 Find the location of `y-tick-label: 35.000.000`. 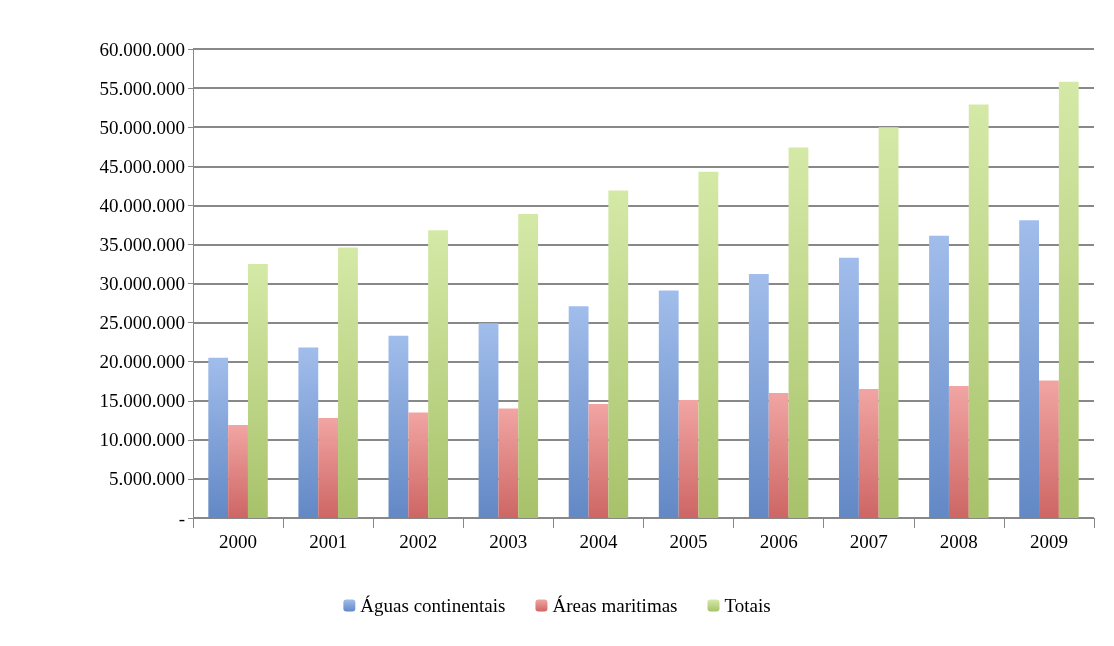

y-tick-label: 35.000.000 is located at coordinates (142, 244).